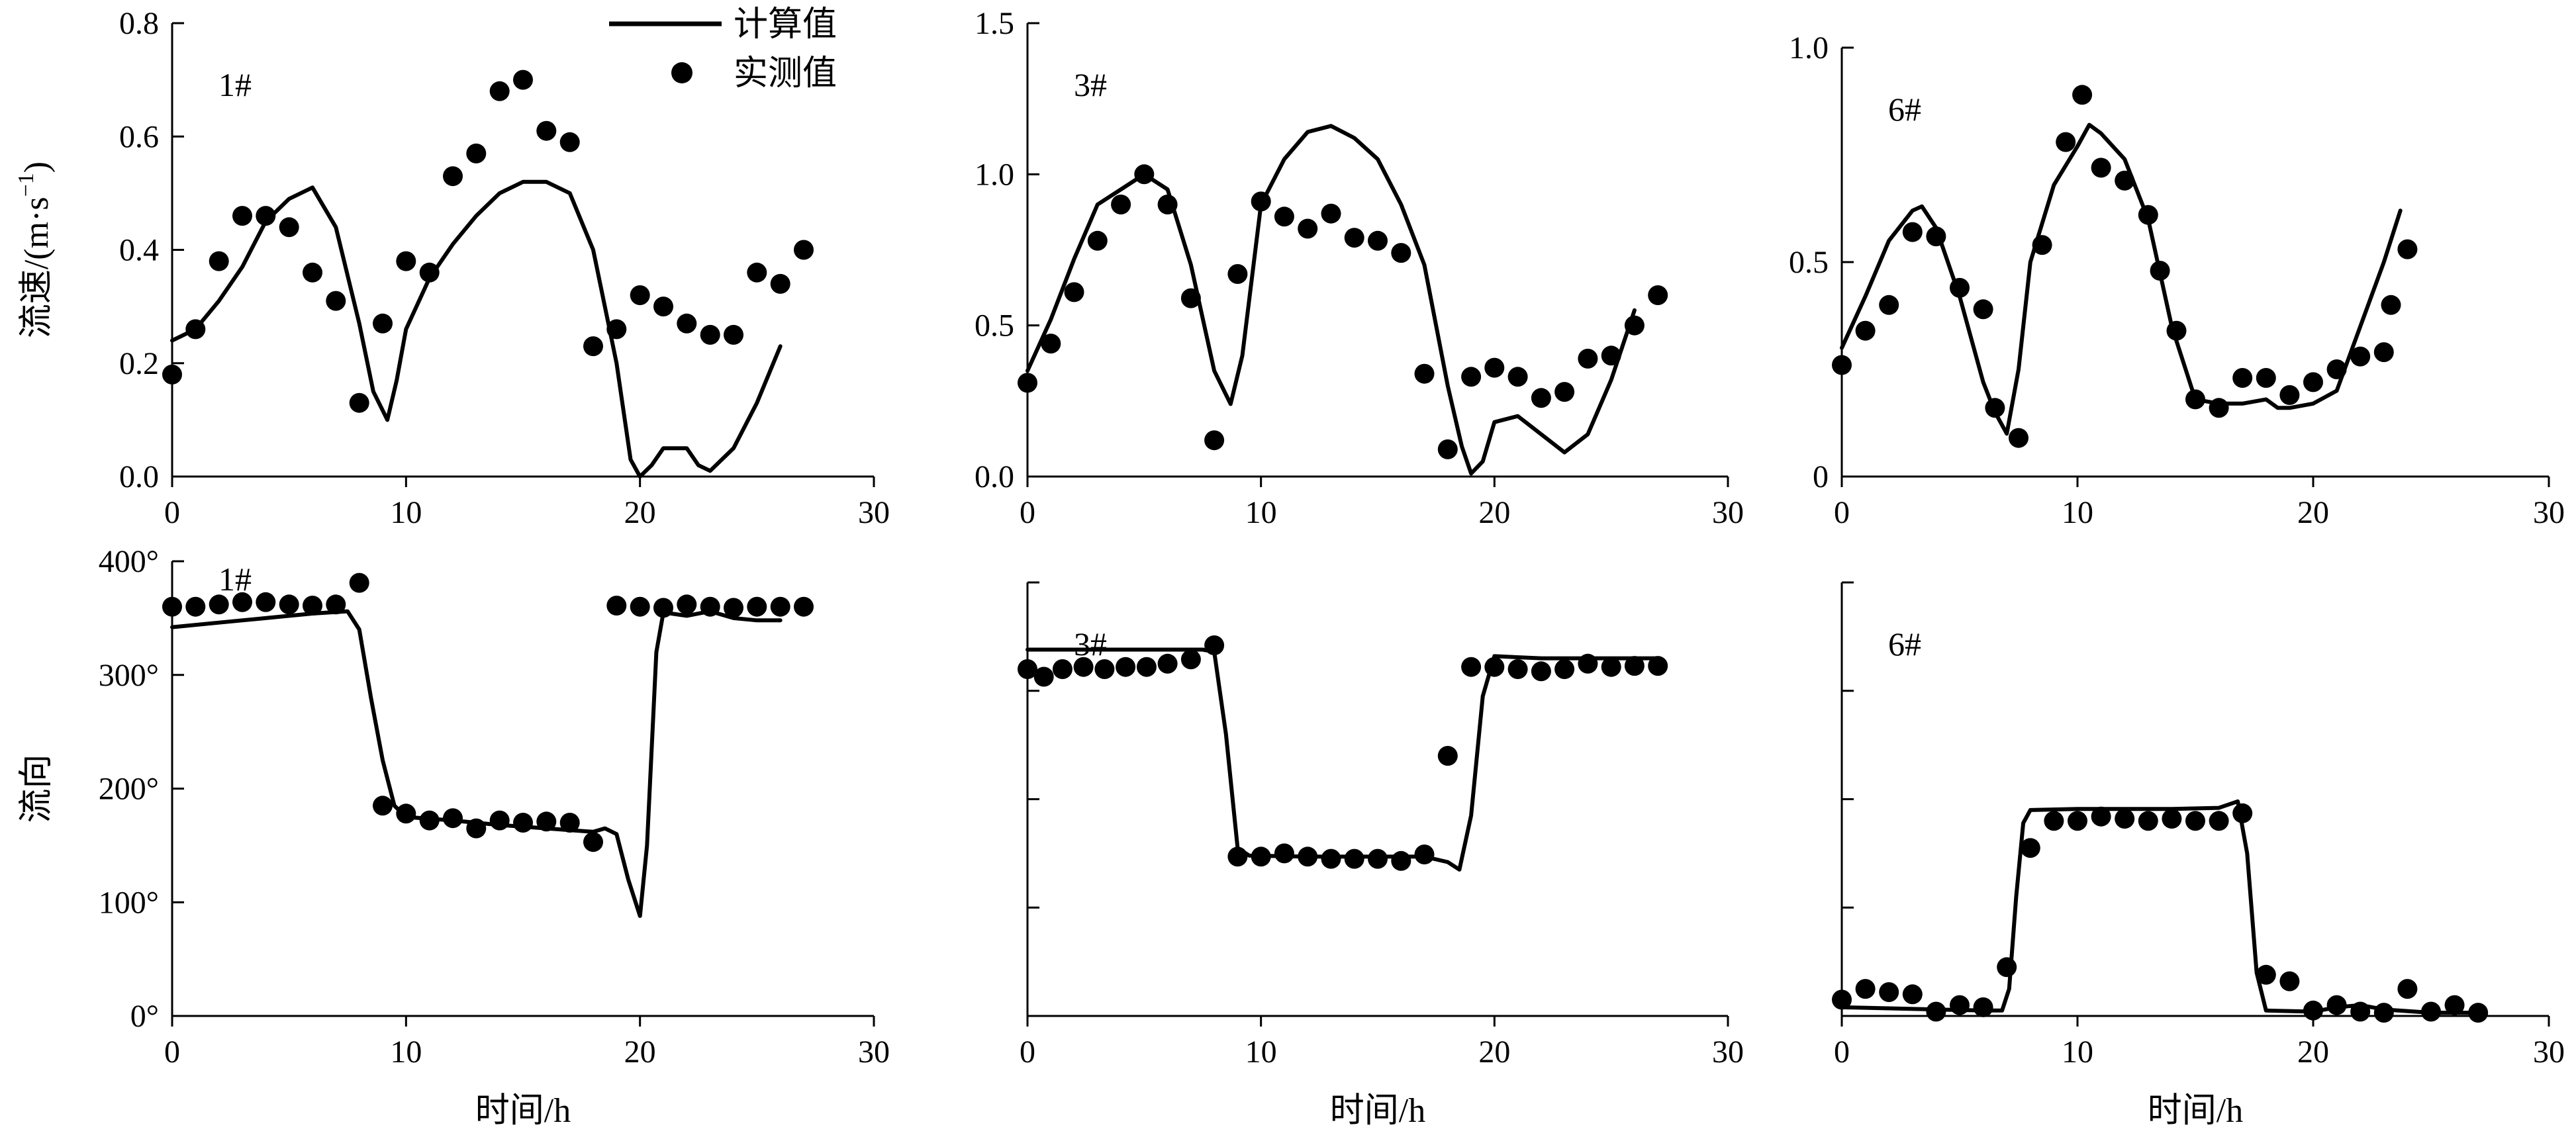 This screenshot has height=1147, width=2576. I want to click on legend-measured-marker, so click(681, 72).